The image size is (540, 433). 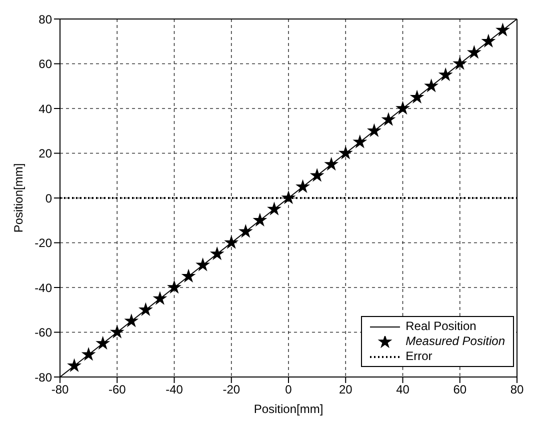 I want to click on legend-label: Error, so click(x=419, y=356).